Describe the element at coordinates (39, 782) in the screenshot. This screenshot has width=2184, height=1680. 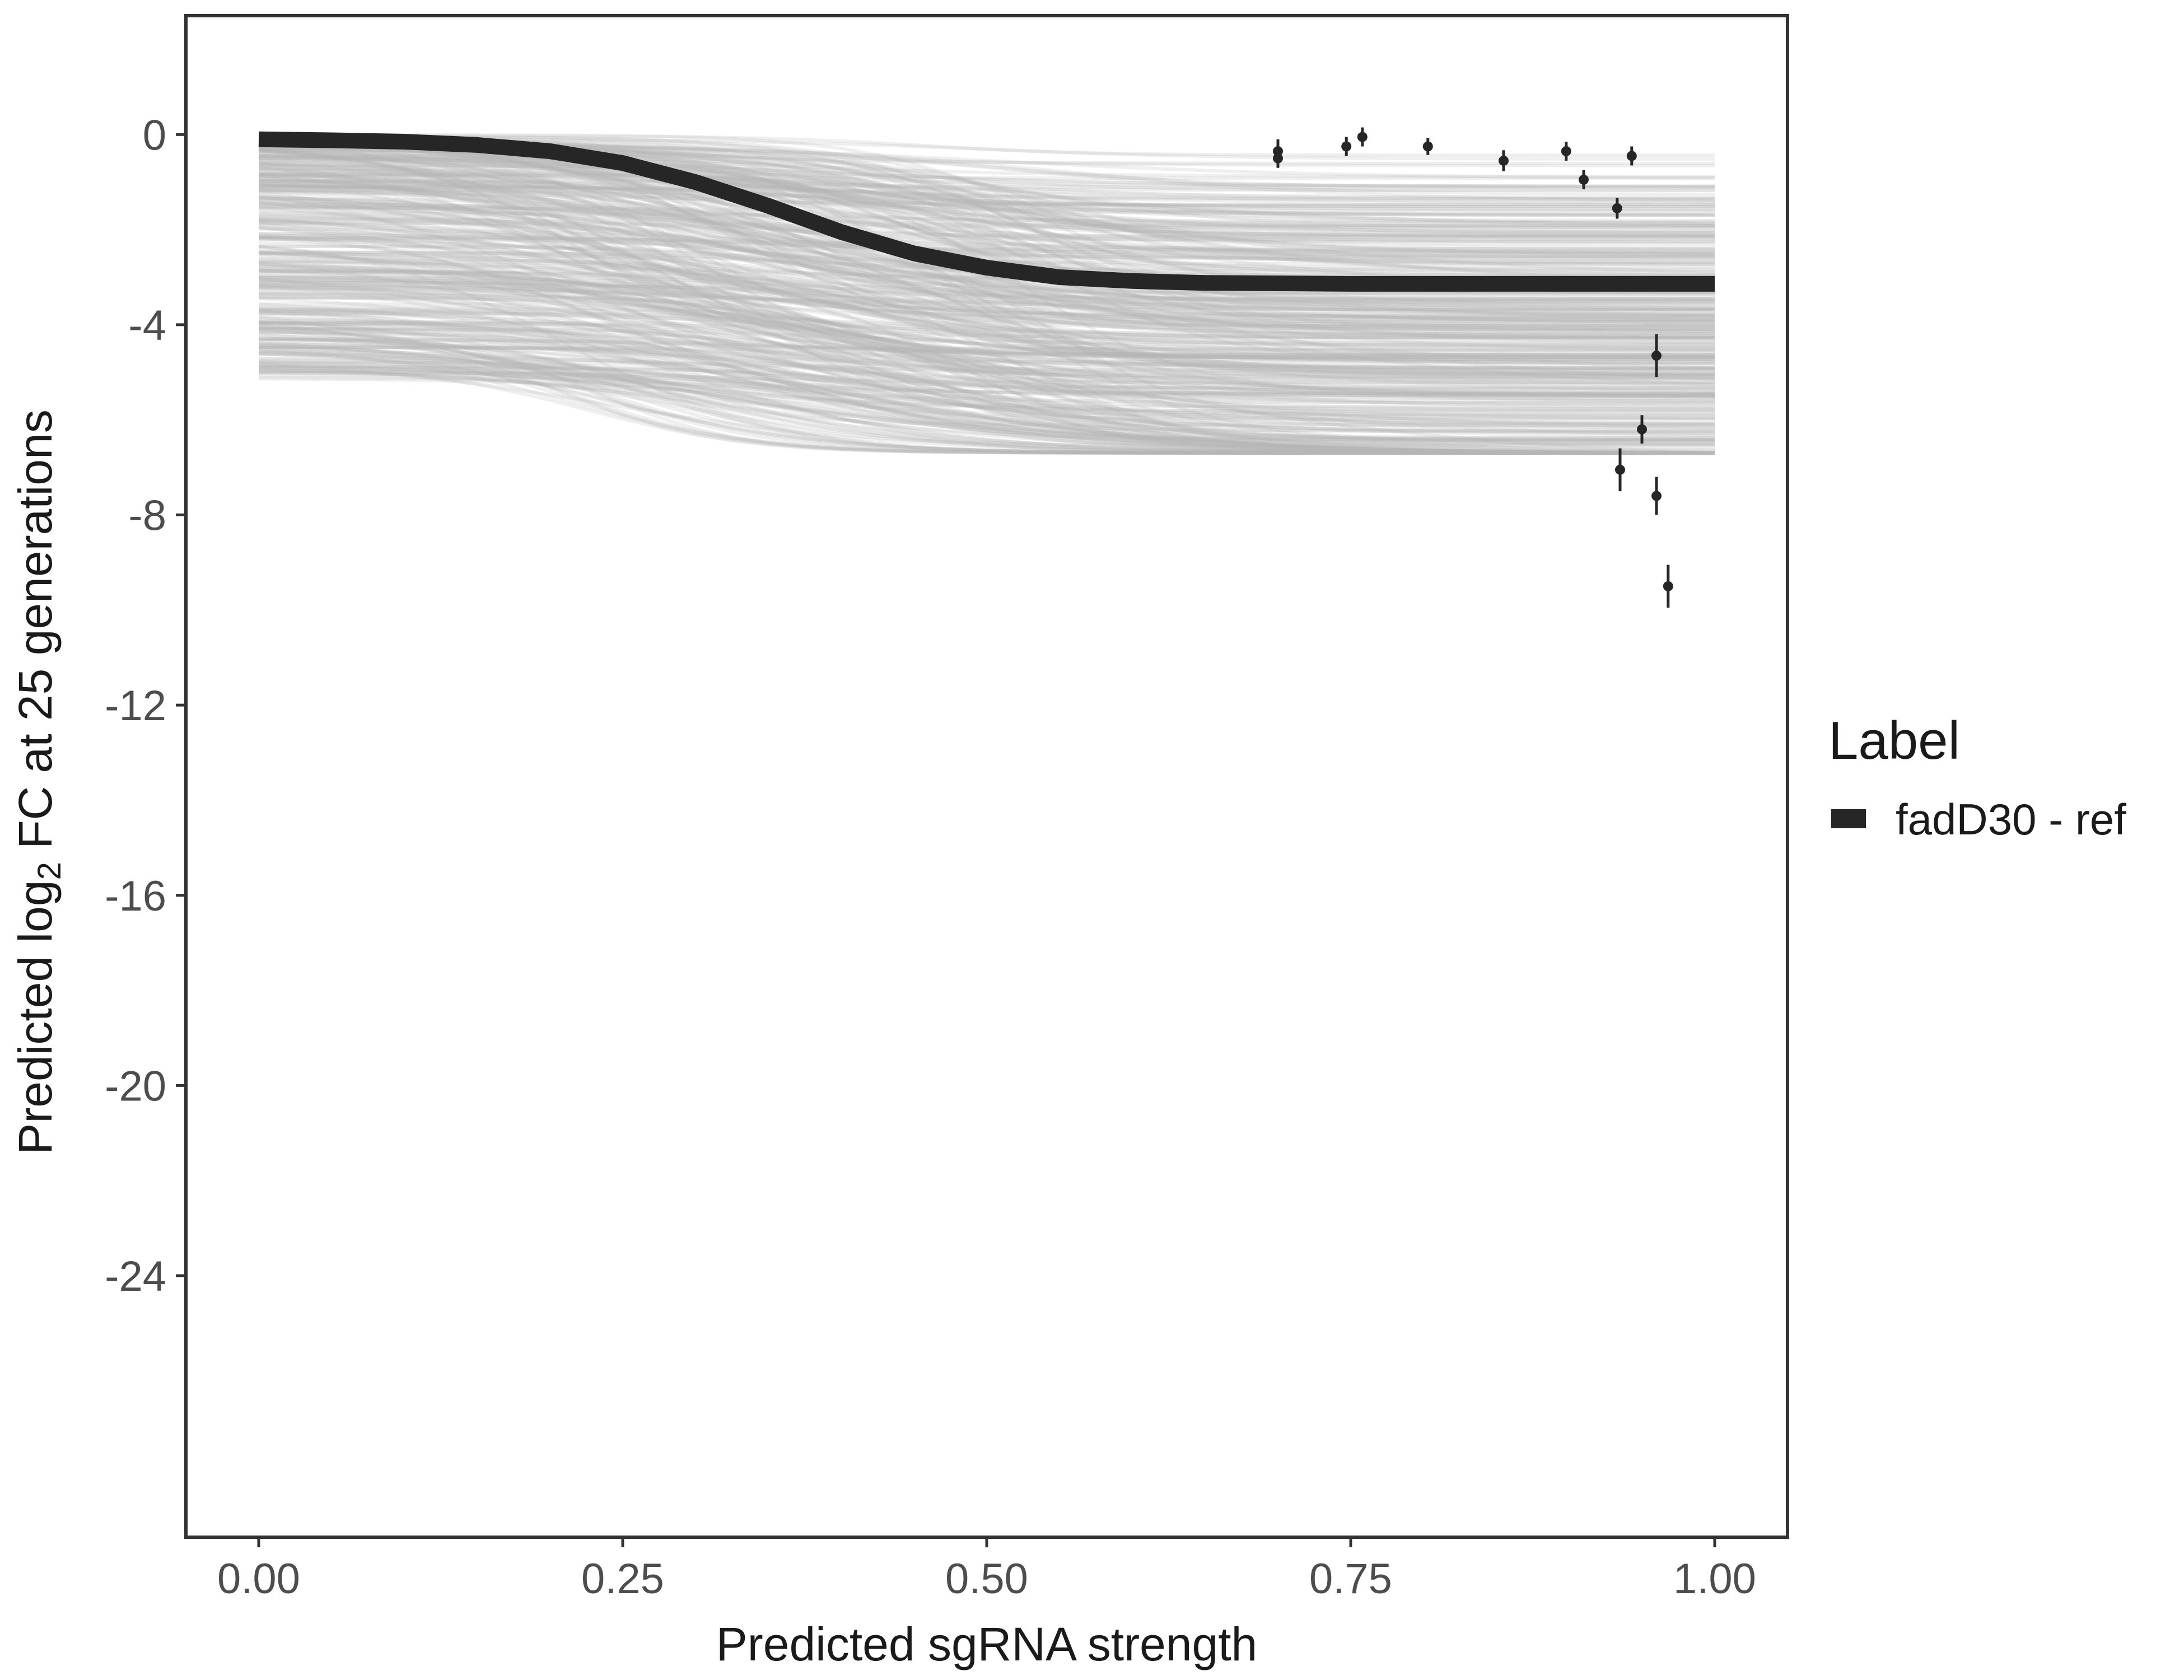
I see `y-axis-title: Predicted log2 FC at 25 generations` at that location.